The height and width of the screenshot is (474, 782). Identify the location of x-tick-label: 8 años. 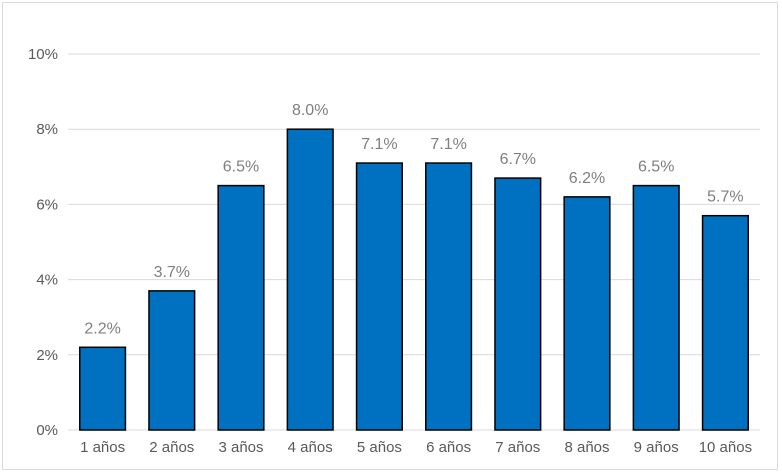
(586, 447).